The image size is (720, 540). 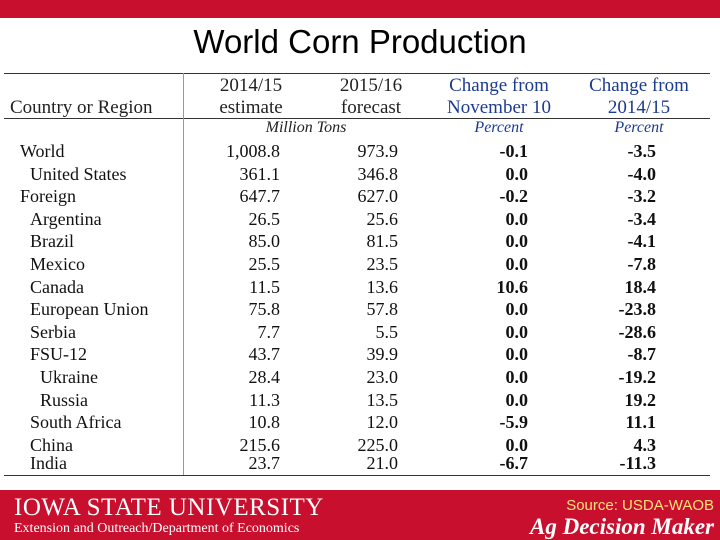 I want to click on table-row: Ukraine 28.4 23.0 0.0 -19.2, so click(x=357, y=377).